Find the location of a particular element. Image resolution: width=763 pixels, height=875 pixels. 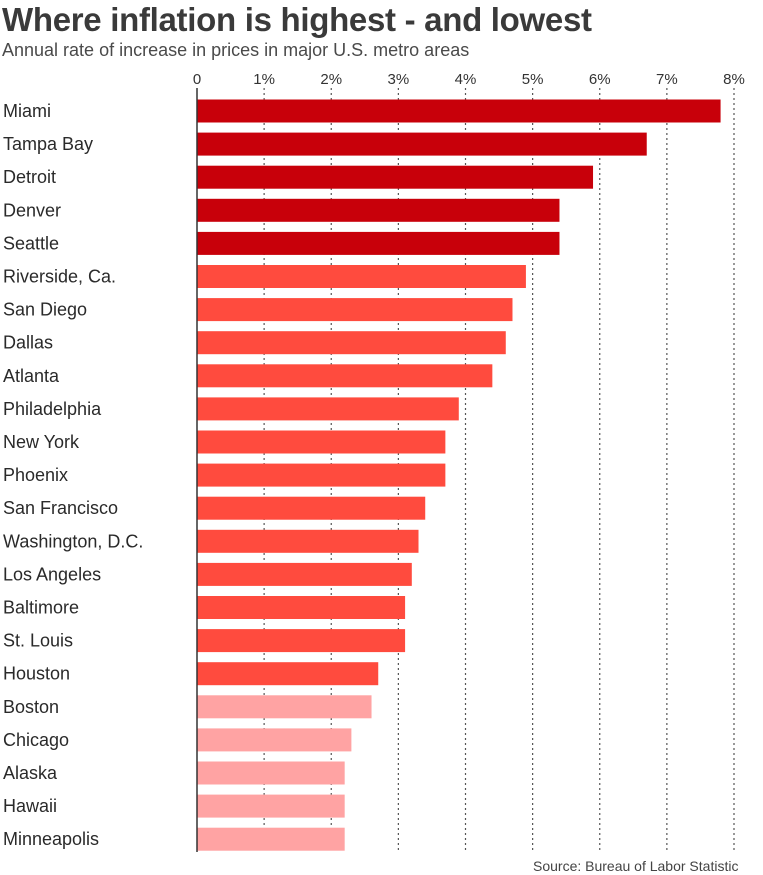

category-label: Alaska is located at coordinates (30, 773).